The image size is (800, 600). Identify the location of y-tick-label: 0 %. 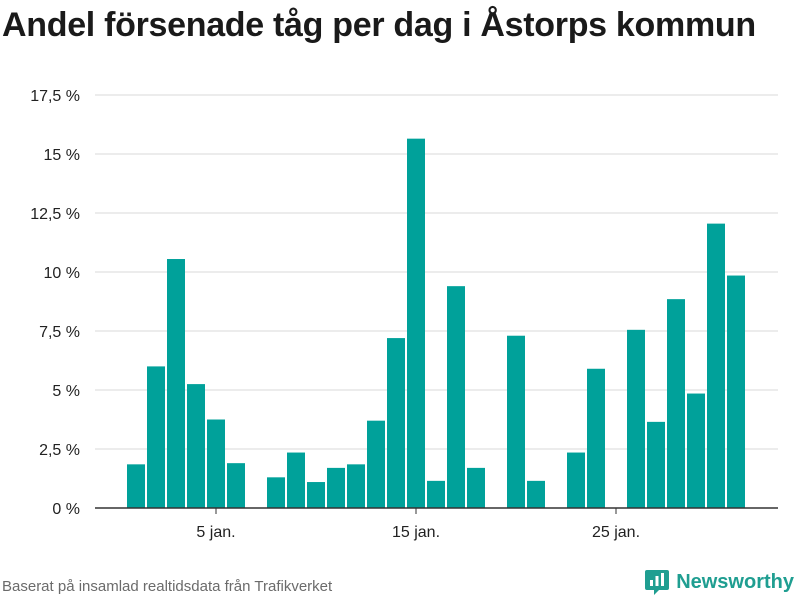
(66, 509).